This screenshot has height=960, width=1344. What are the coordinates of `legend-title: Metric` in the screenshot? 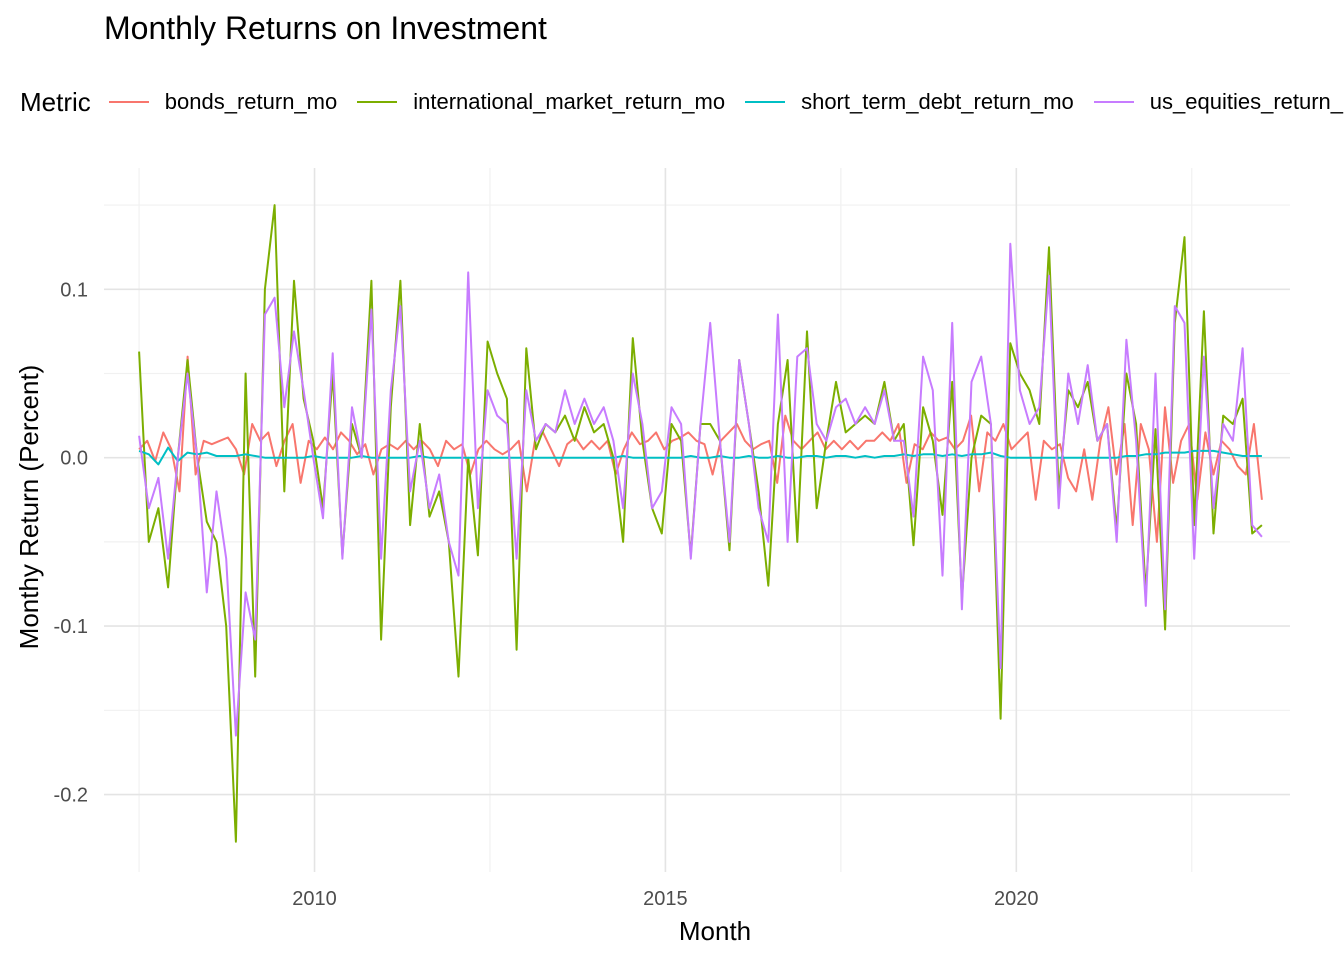 It's located at (55, 101).